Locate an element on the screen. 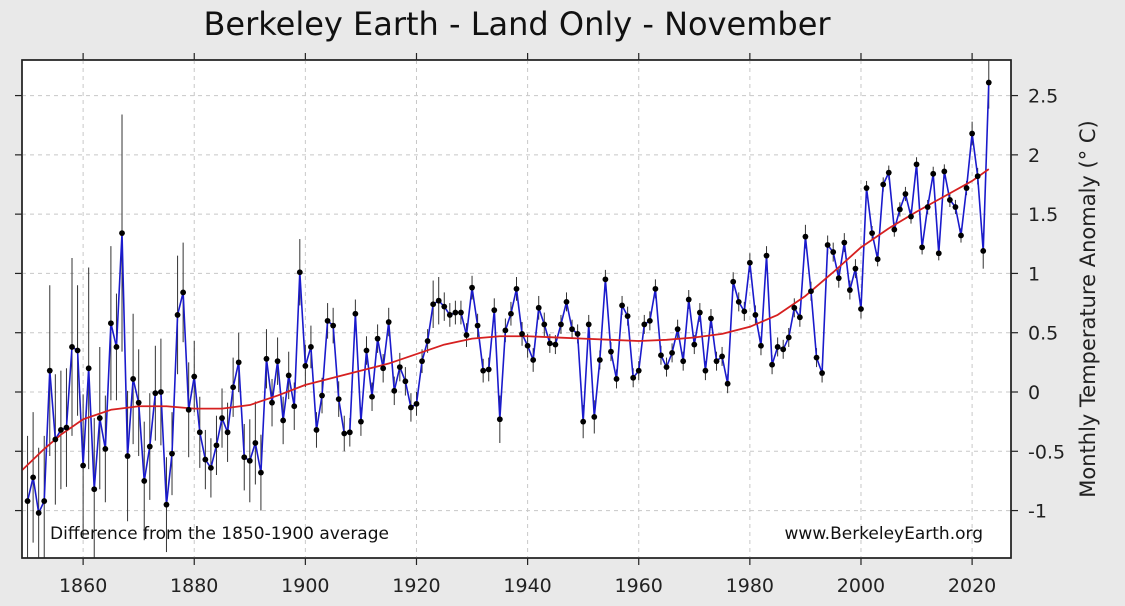 Image resolution: width=1125 pixels, height=606 pixels. y-tick-label: -0.5 is located at coordinates (1046, 452).